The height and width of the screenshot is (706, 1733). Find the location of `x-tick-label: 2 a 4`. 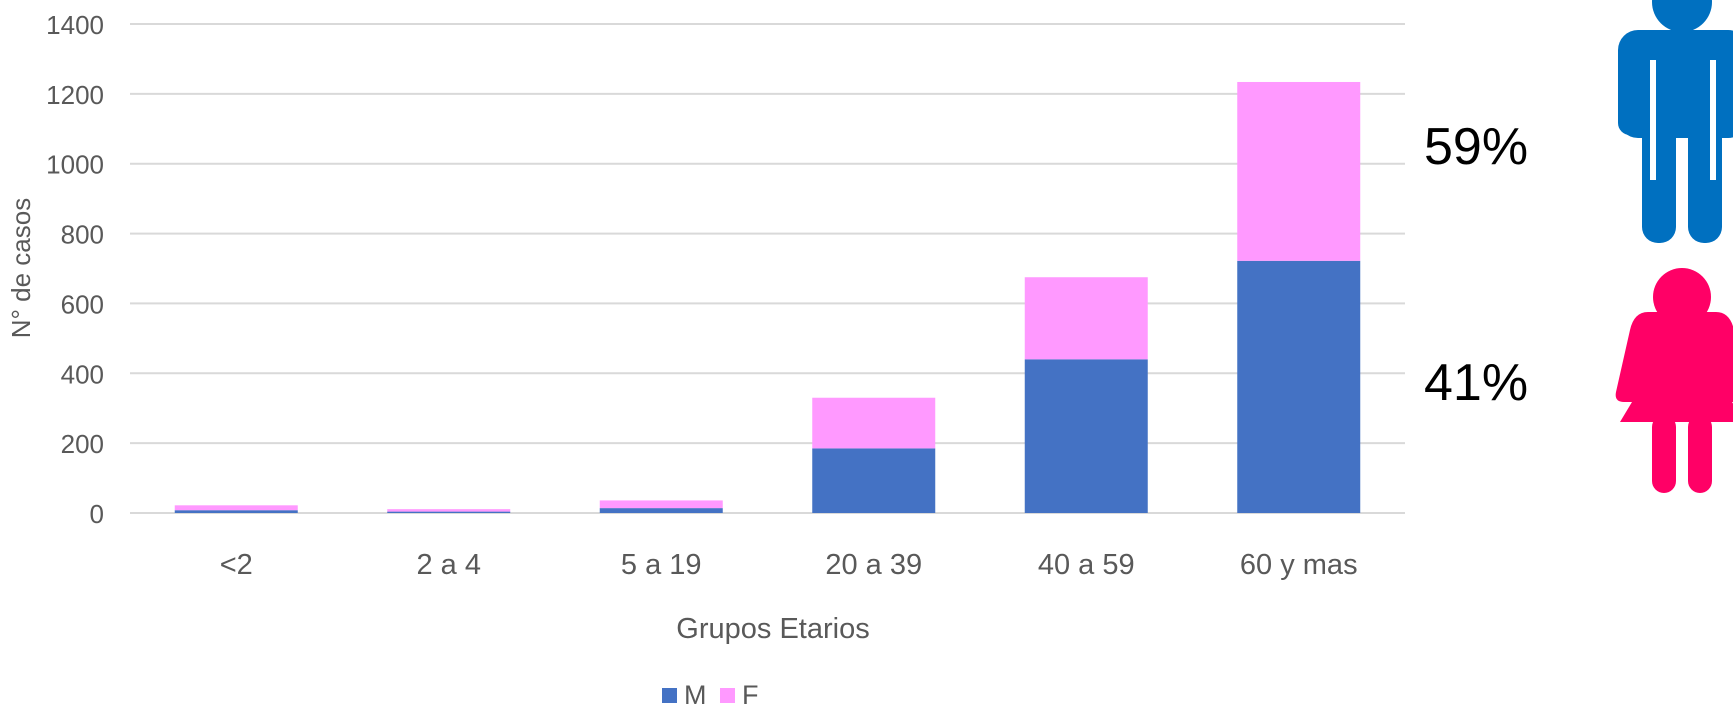

x-tick-label: 2 a 4 is located at coordinates (449, 565).